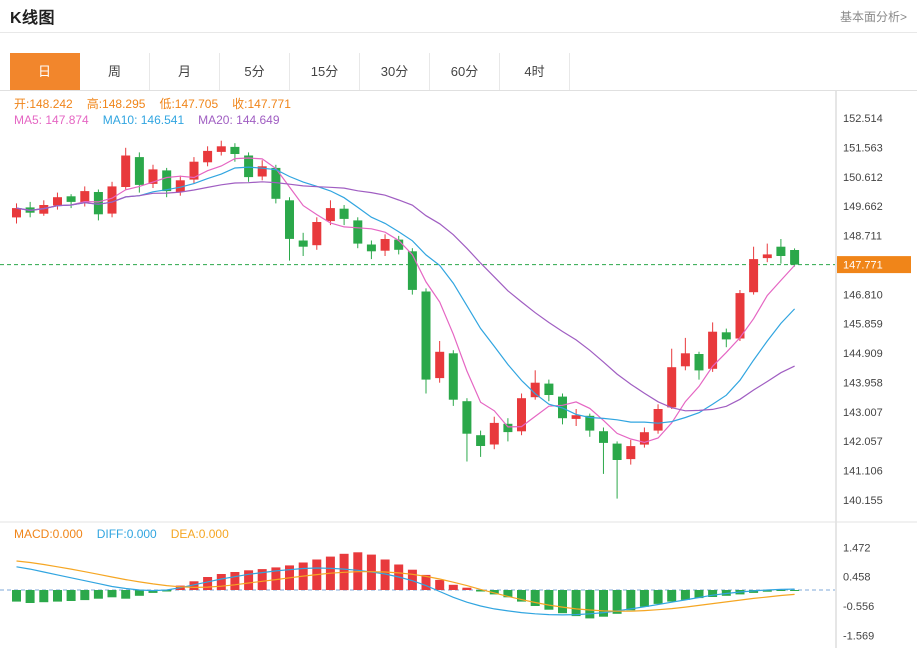 The width and height of the screenshot is (917, 648). I want to click on svg-text: 0.458, so click(857, 578).